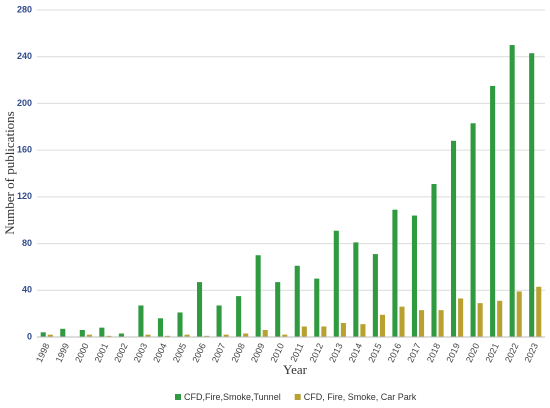 The height and width of the screenshot is (408, 550). I want to click on legend-label: CFD,Fire,Smoke,Tunnel, so click(232, 397).